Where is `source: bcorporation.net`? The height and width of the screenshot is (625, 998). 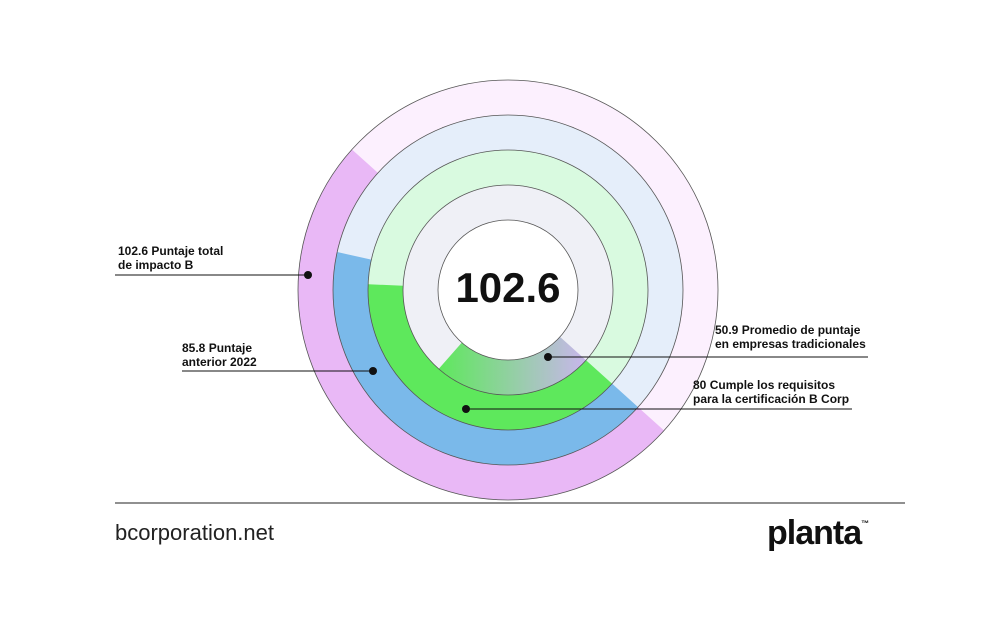
source: bcorporation.net is located at coordinates (194, 532).